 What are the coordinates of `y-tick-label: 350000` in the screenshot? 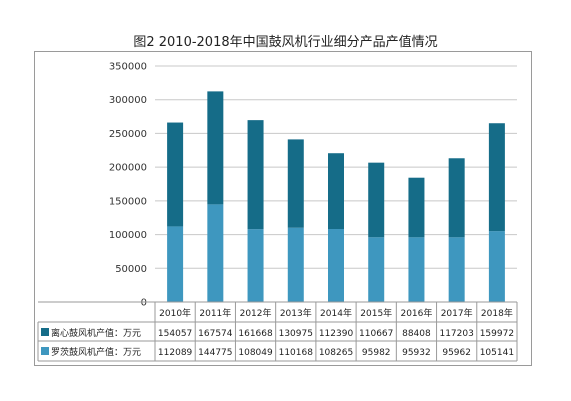 It's located at (128, 67).